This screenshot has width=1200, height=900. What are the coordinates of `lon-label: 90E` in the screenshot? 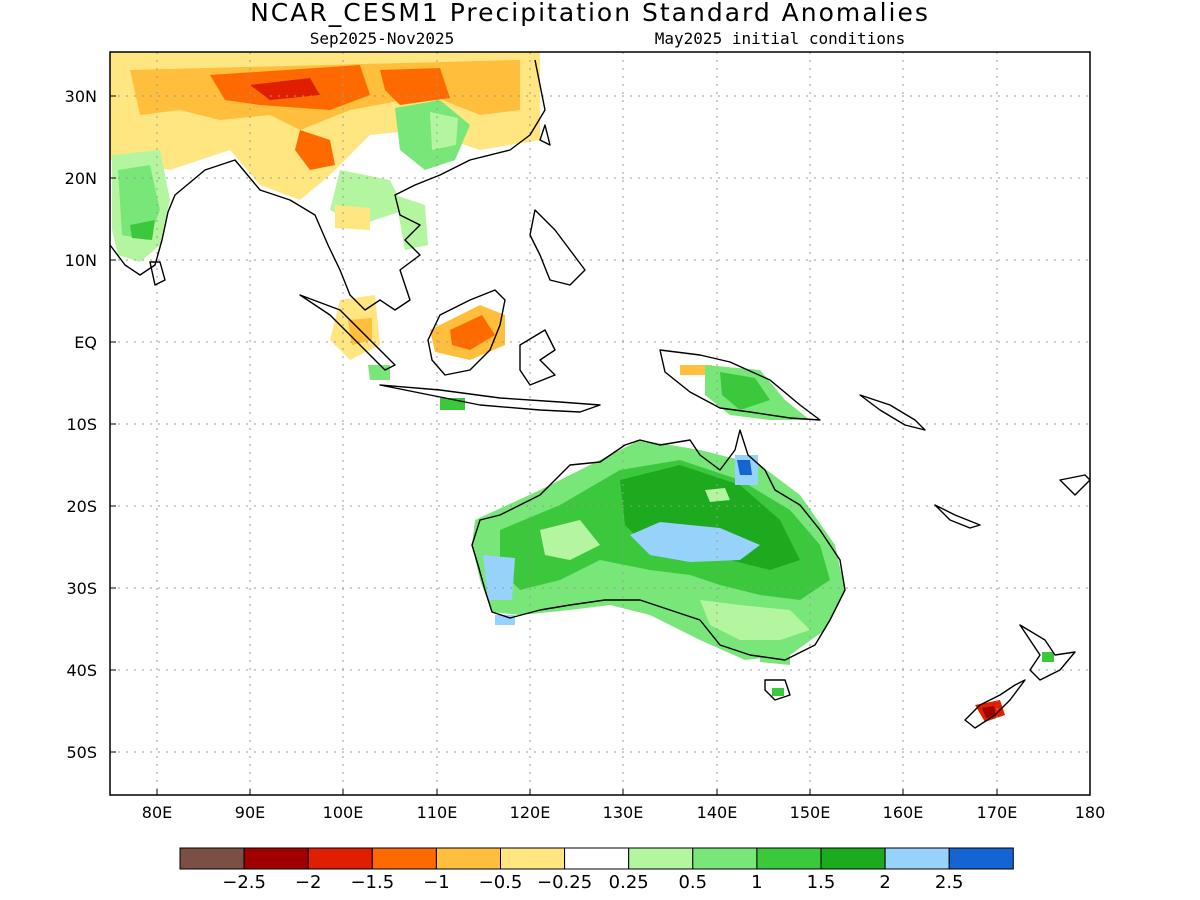 It's located at (250, 812).